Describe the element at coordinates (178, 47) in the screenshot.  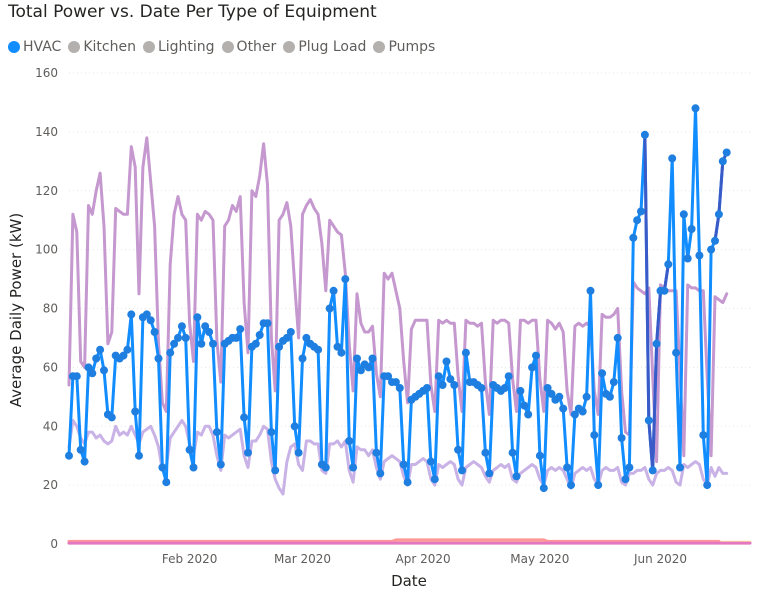
I see `legend-item-lighting: Lighting` at that location.